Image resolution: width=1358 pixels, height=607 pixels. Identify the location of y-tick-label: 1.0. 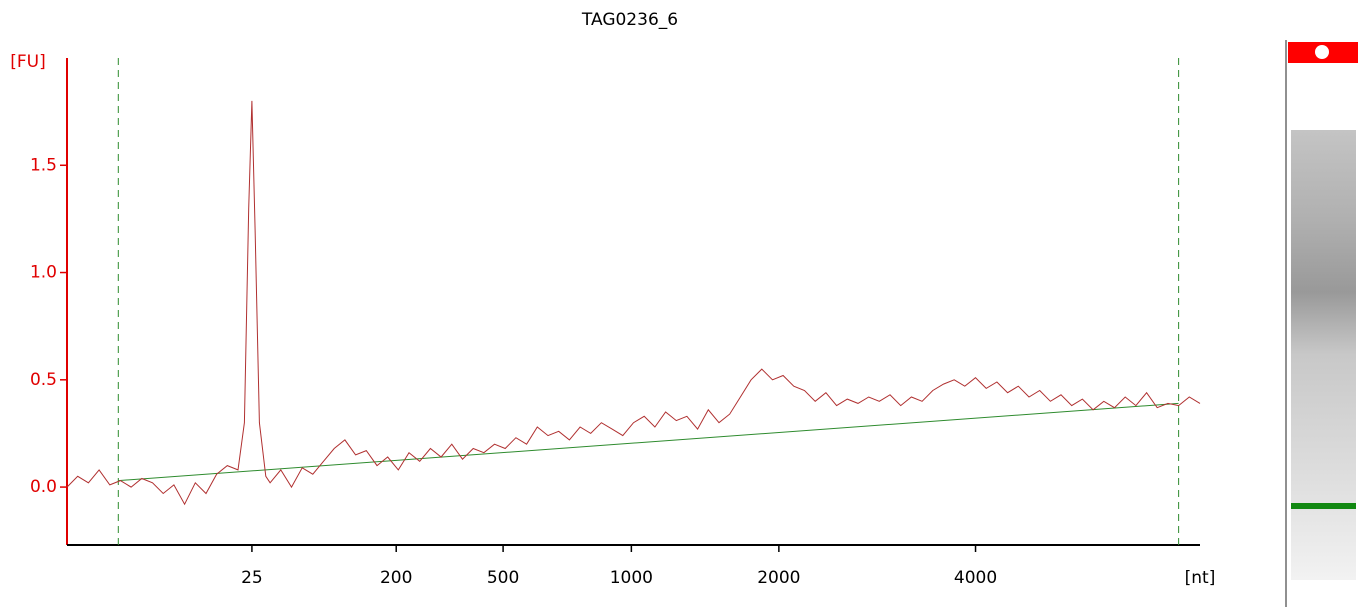
(43, 273).